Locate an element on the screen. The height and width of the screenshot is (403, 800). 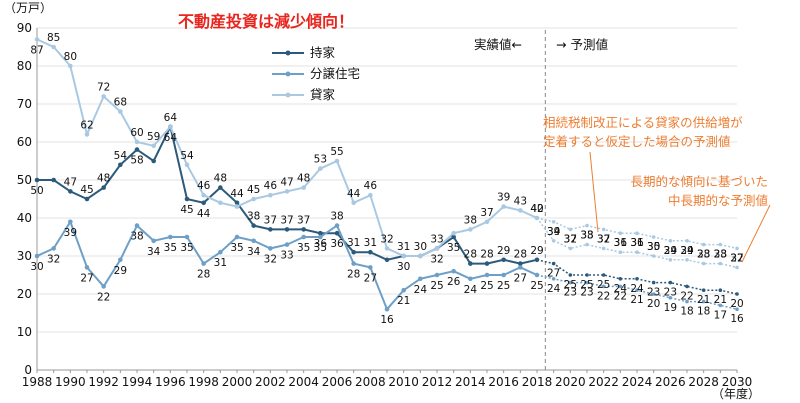
forecast-label-kashiya: 32 is located at coordinates (736, 258).